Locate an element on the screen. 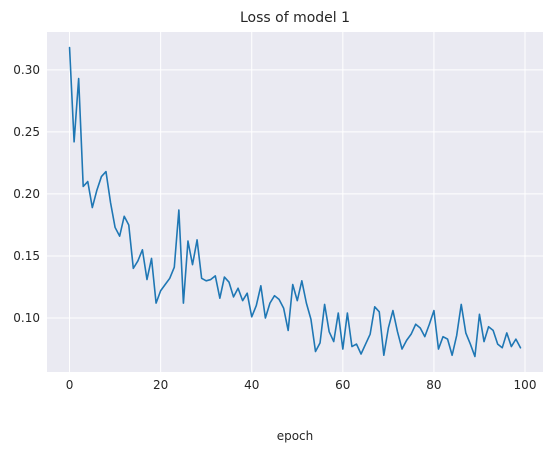  x-tick-label: 40 is located at coordinates (251, 385).